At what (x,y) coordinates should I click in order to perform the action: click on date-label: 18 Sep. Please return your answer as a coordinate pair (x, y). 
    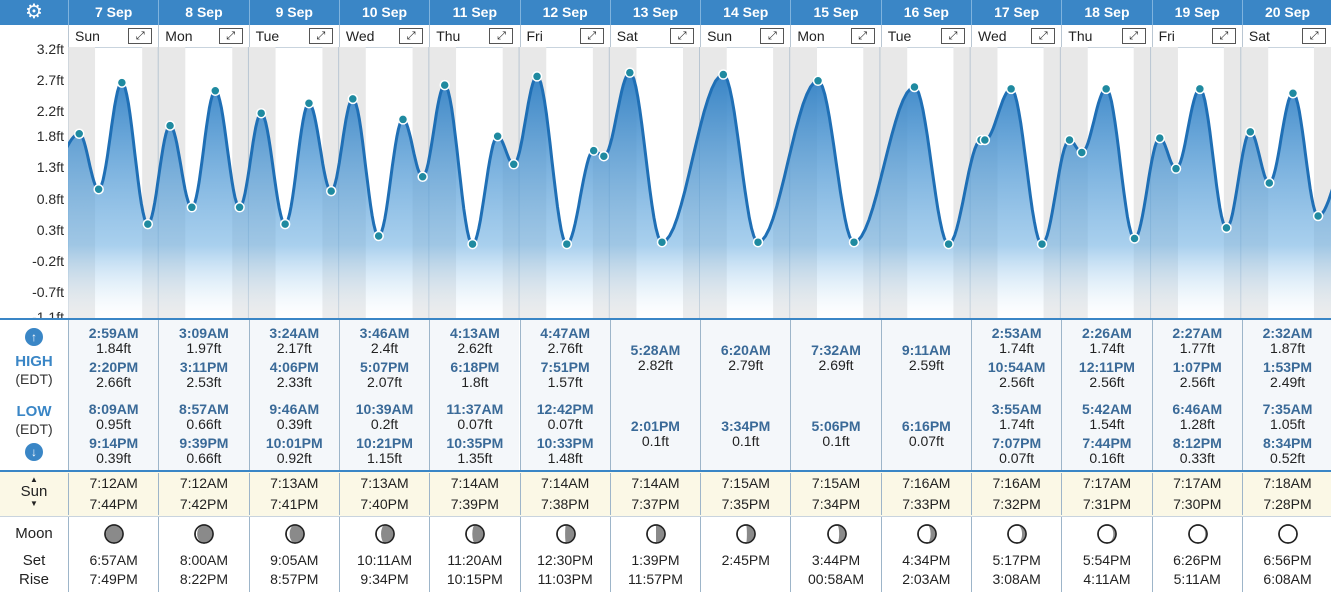
    Looking at the image, I should click on (1106, 12).